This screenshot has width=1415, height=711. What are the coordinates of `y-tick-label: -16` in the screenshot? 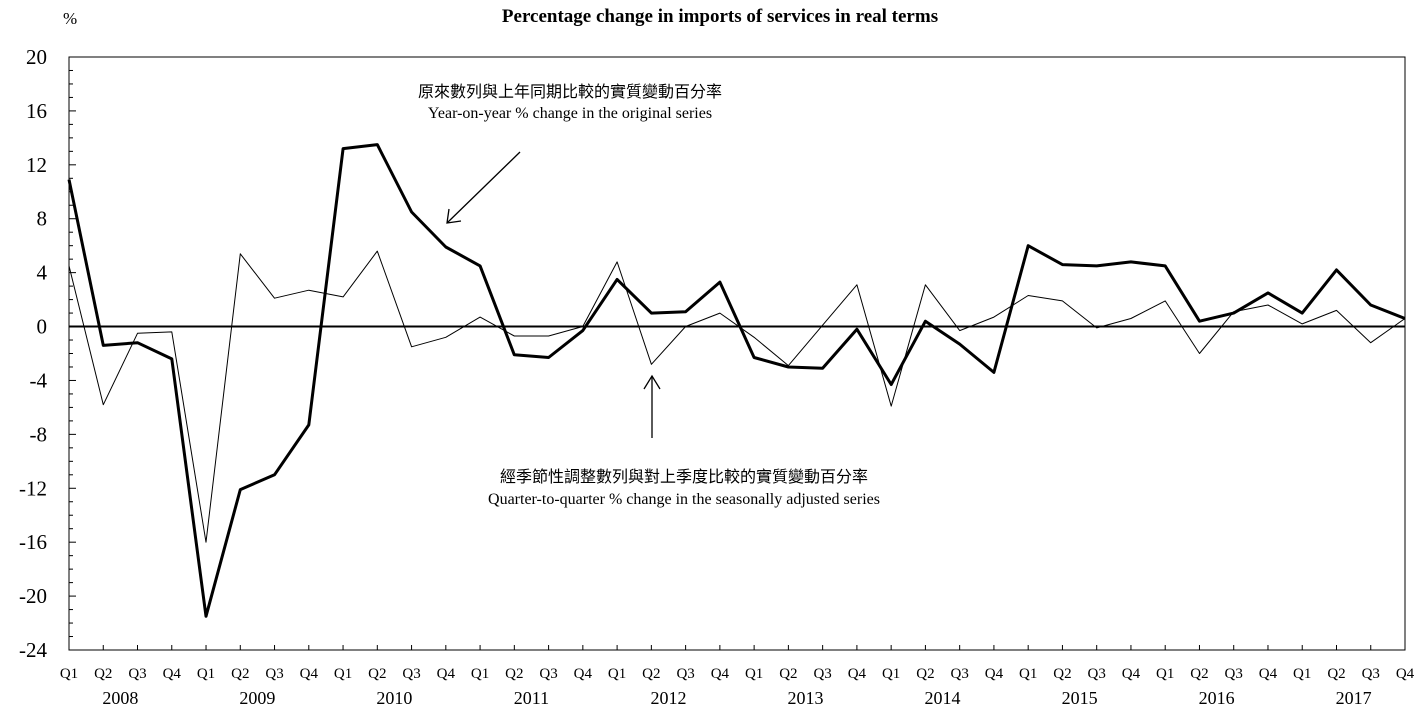 It's located at (33, 542).